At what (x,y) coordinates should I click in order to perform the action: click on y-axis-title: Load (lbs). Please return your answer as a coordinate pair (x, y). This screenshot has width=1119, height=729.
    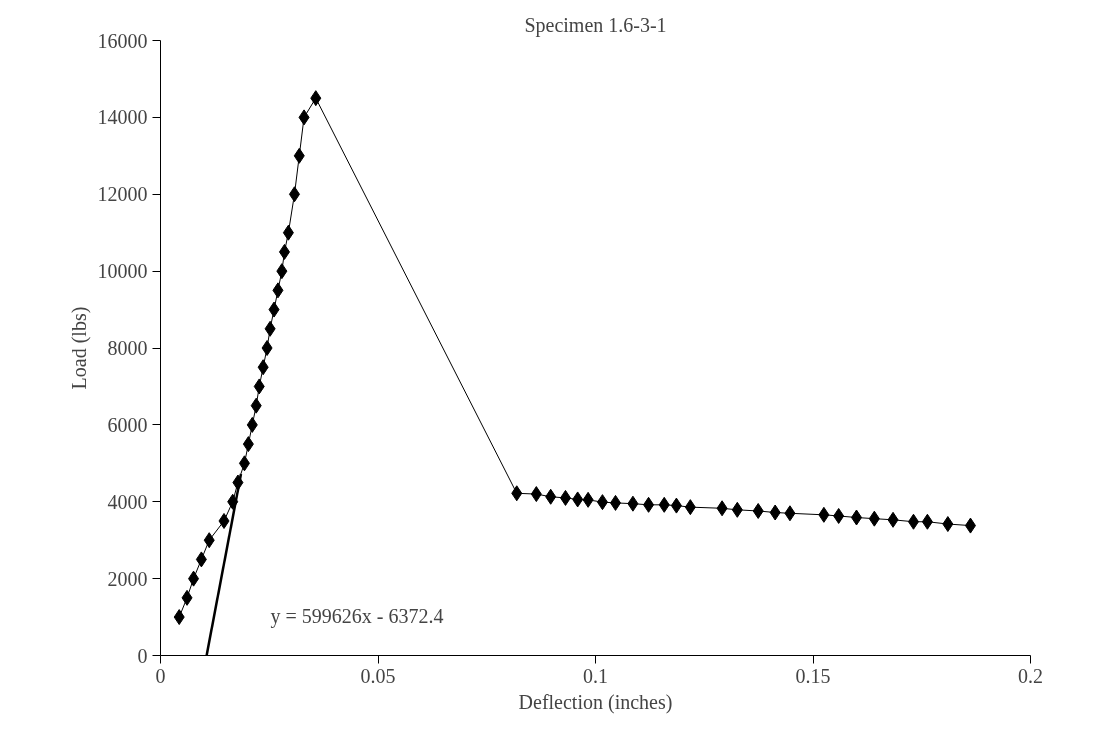
    Looking at the image, I should click on (79, 348).